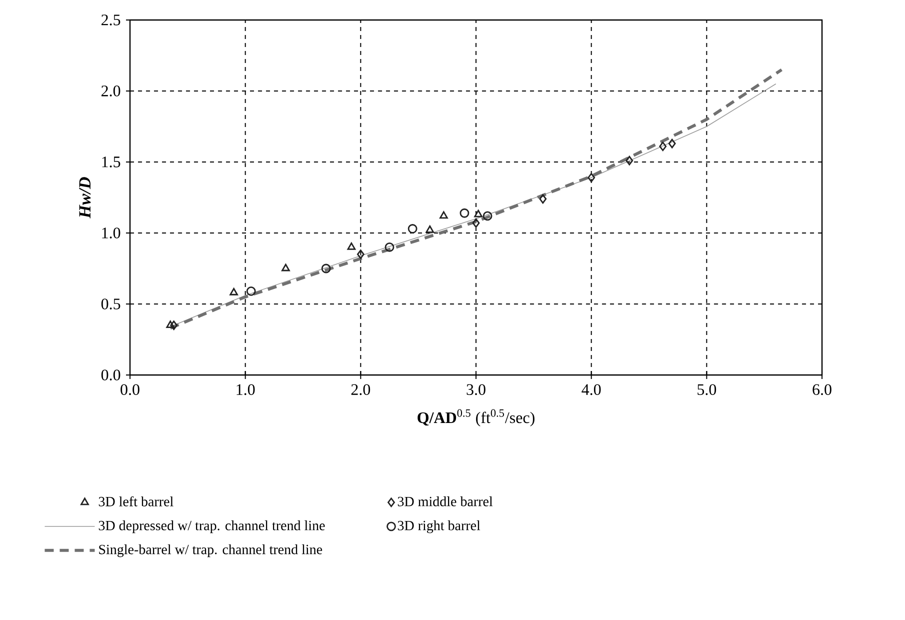 The height and width of the screenshot is (620, 905). Describe the element at coordinates (439, 527) in the screenshot. I see `legend-label: 3D right barrel` at that location.